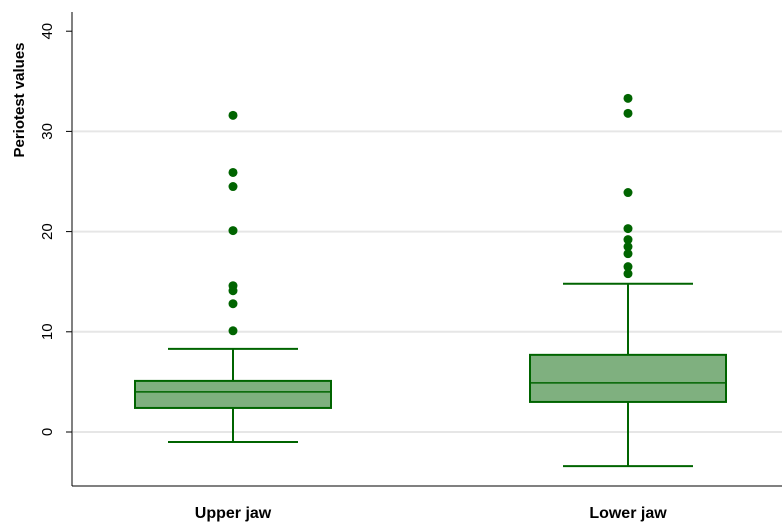 This screenshot has width=782, height=526. Describe the element at coordinates (47, 432) in the screenshot. I see `y-tick-label: 0` at that location.